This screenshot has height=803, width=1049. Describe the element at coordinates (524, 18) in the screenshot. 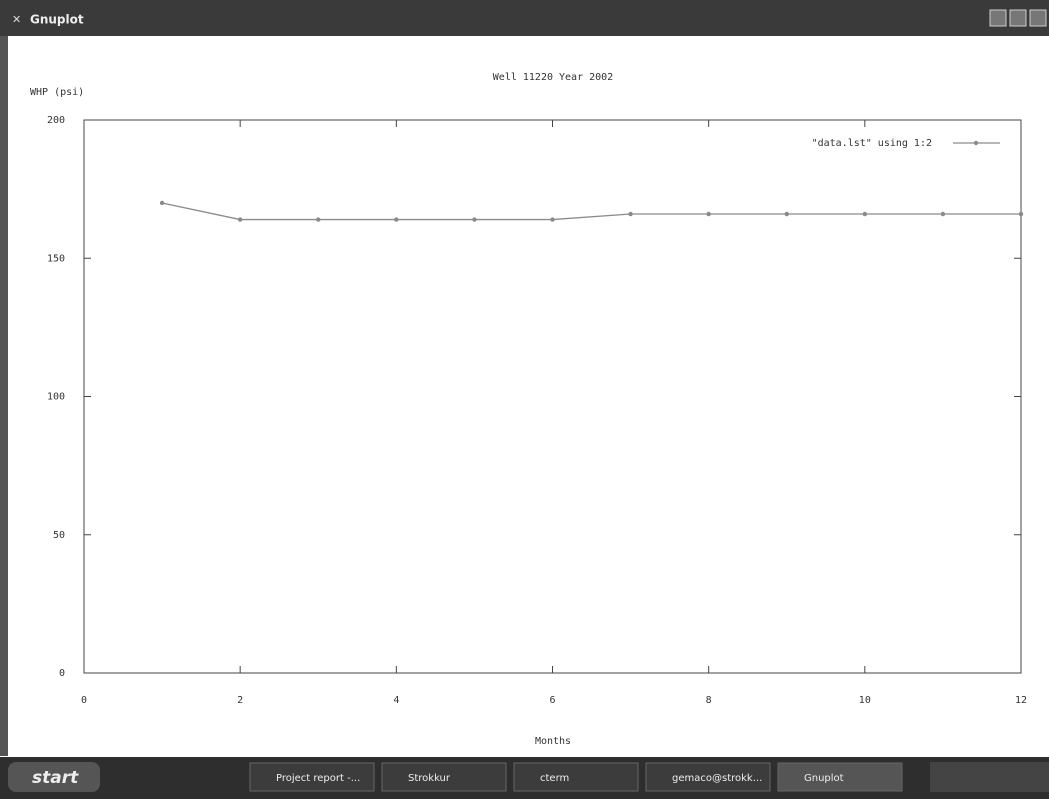

I see `title-bar` at that location.